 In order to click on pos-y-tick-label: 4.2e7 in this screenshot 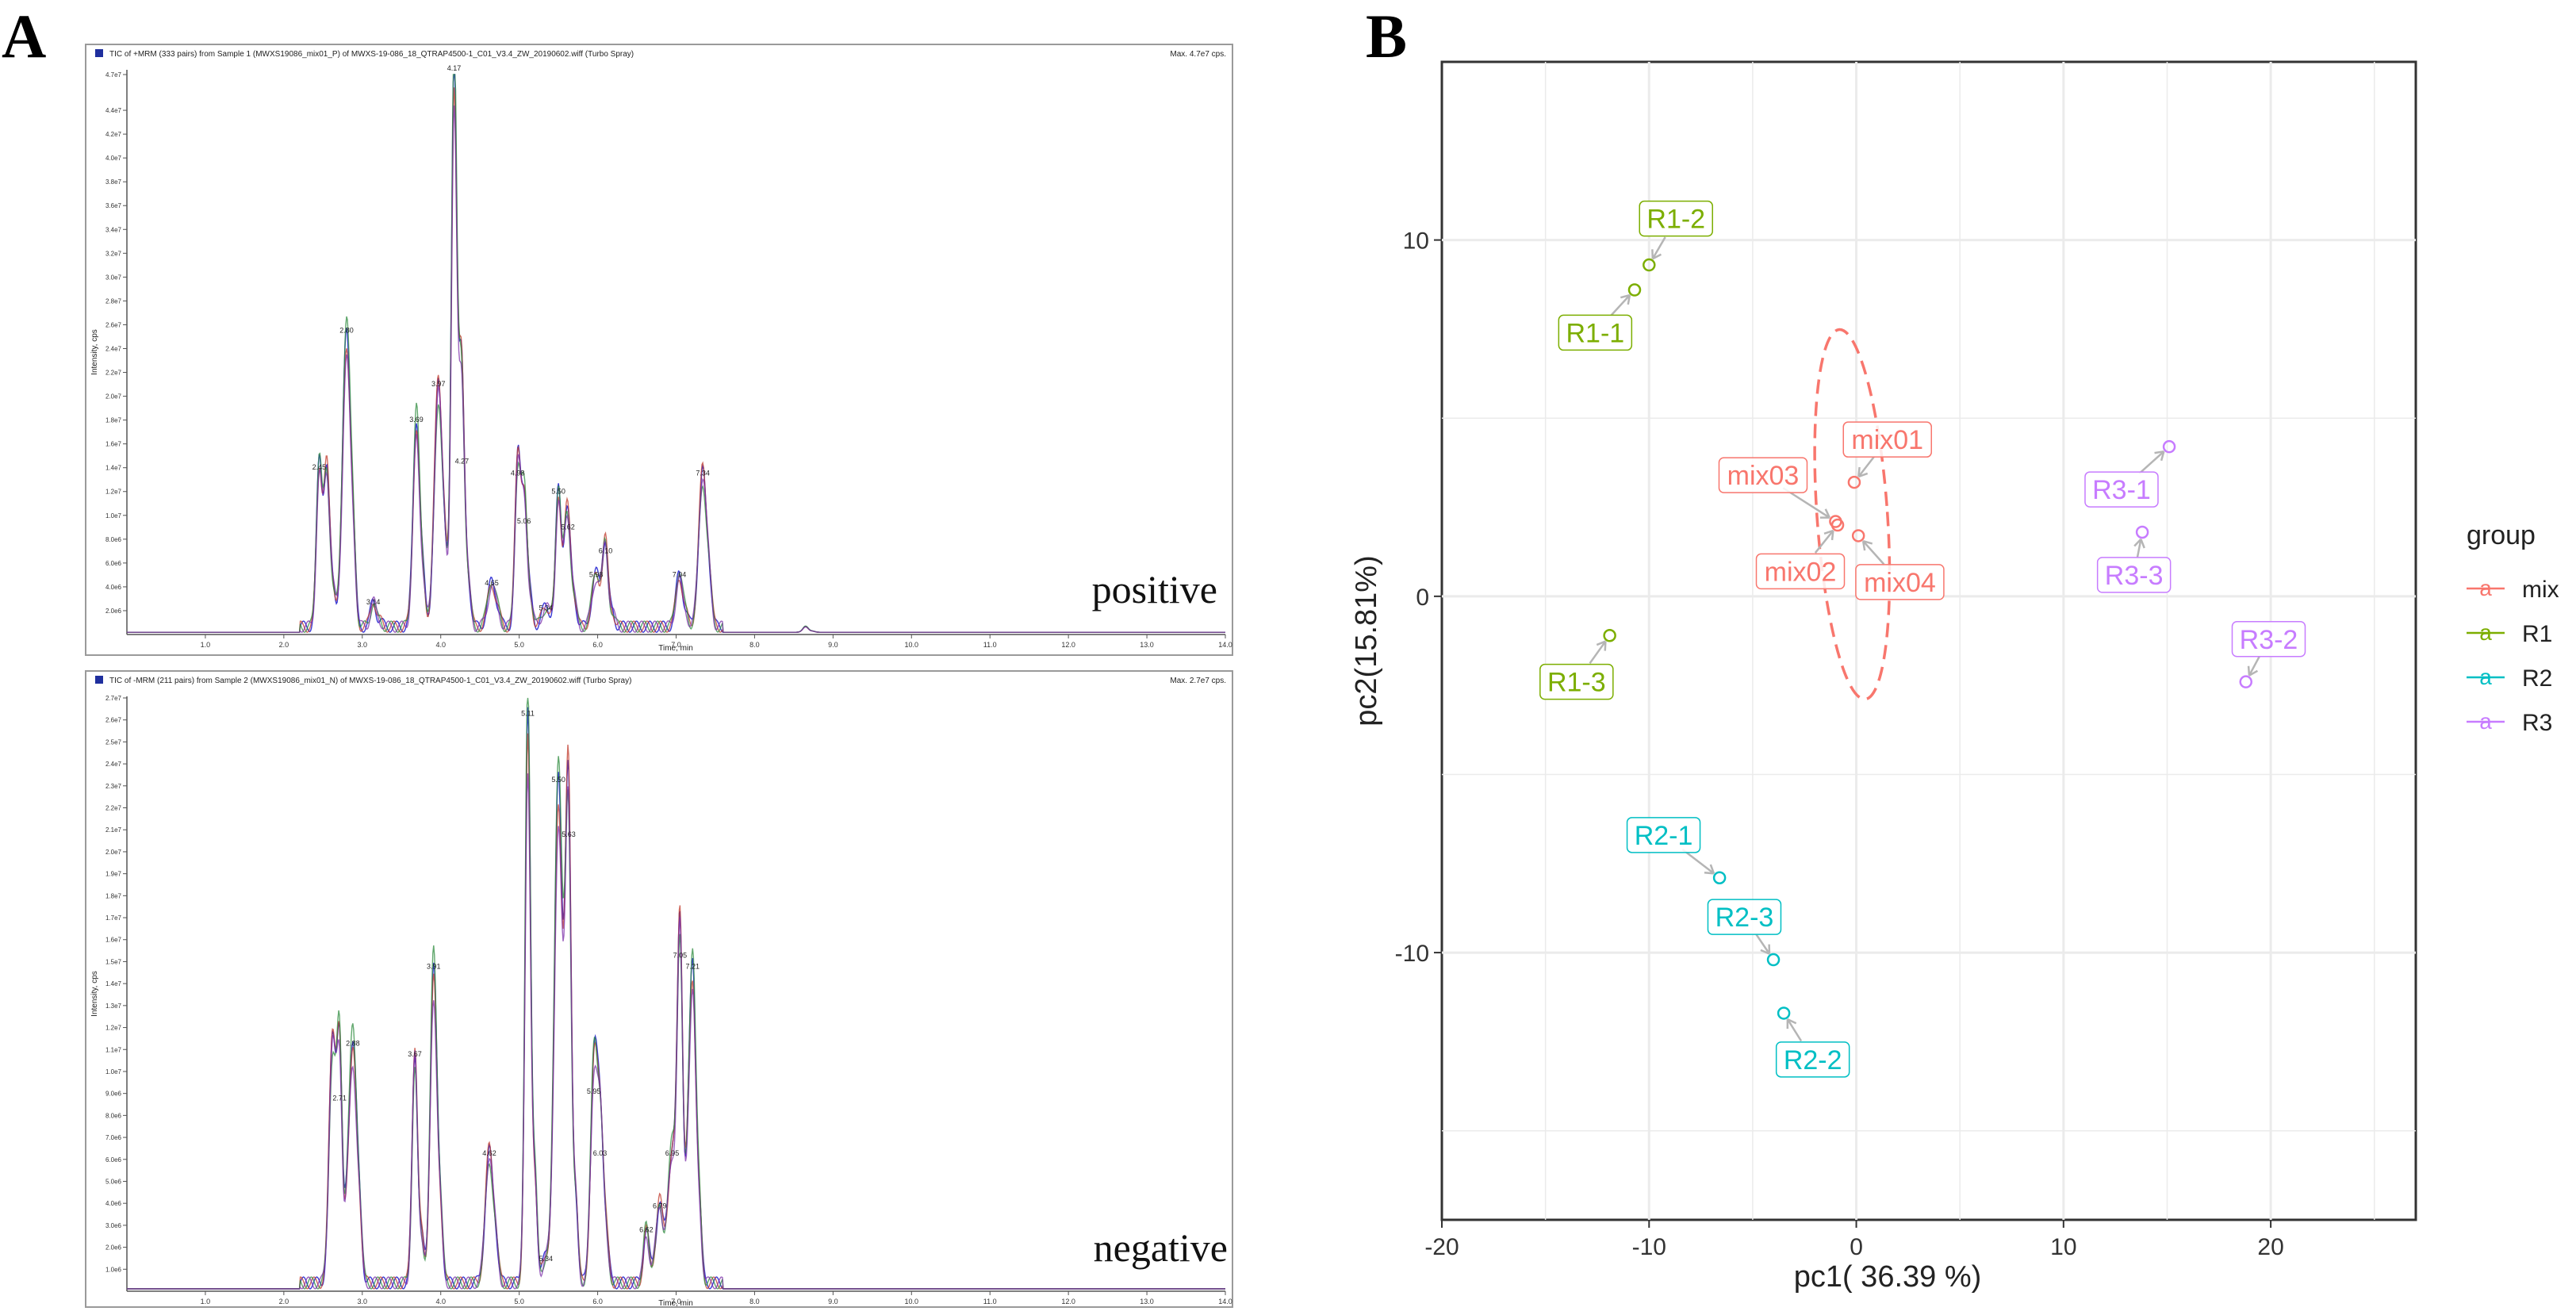, I will do `click(113, 134)`.